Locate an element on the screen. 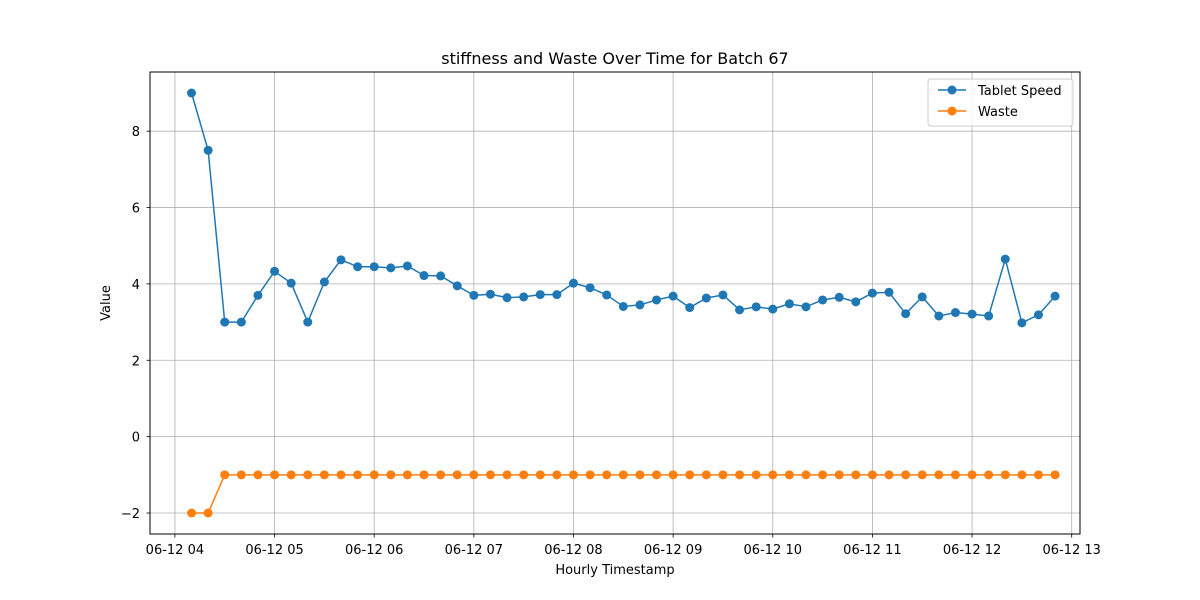 The width and height of the screenshot is (1200, 600). legend: Tablet Speed Waste is located at coordinates (1000, 102).